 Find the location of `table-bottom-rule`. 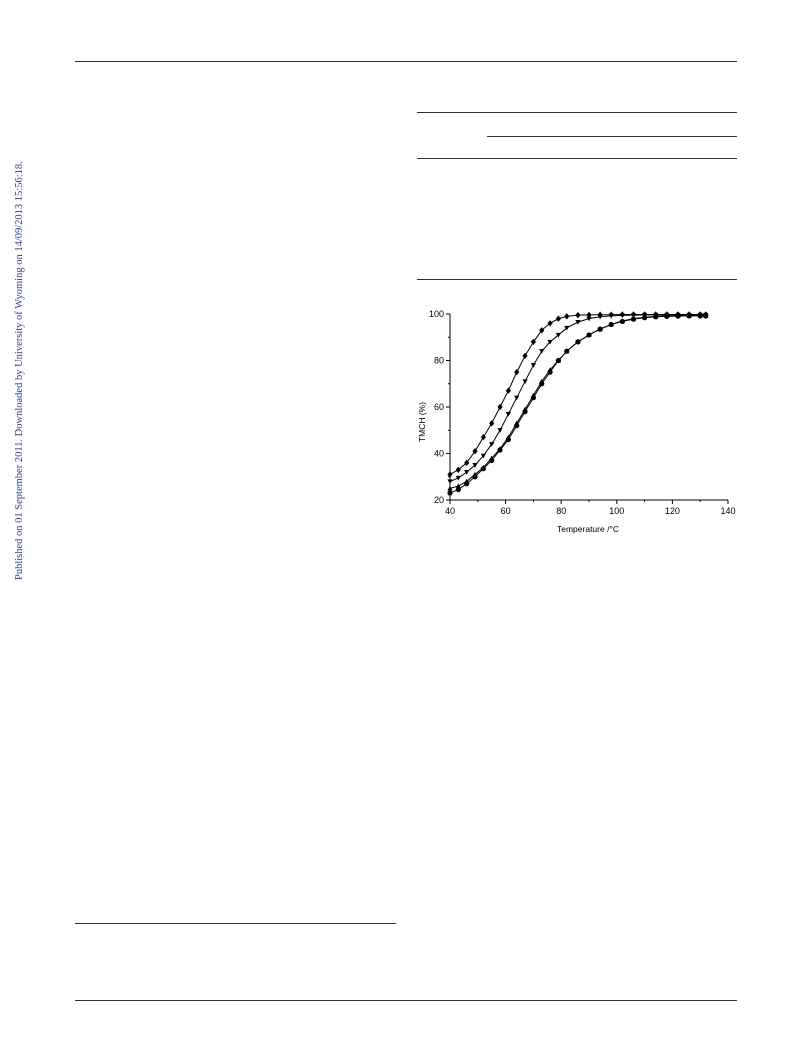

table-bottom-rule is located at coordinates (577, 279).